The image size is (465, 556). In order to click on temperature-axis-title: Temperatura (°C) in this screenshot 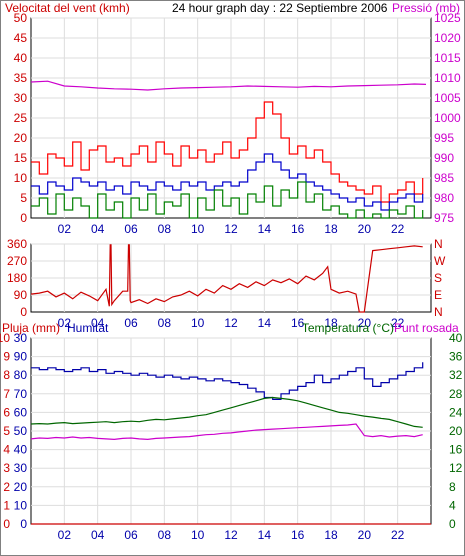, I will do `click(348, 328)`.